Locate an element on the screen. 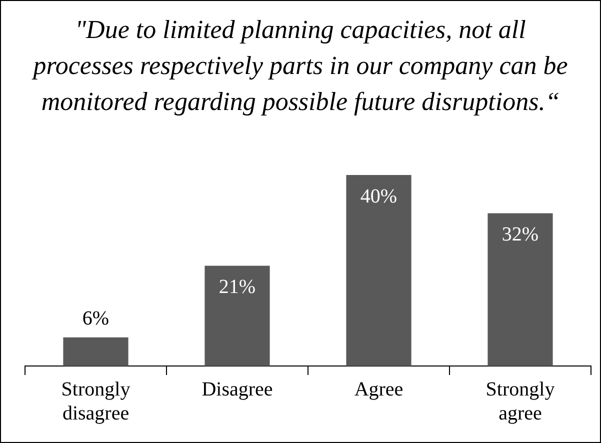  x-tick-label: Strongly agree is located at coordinates (520, 401).